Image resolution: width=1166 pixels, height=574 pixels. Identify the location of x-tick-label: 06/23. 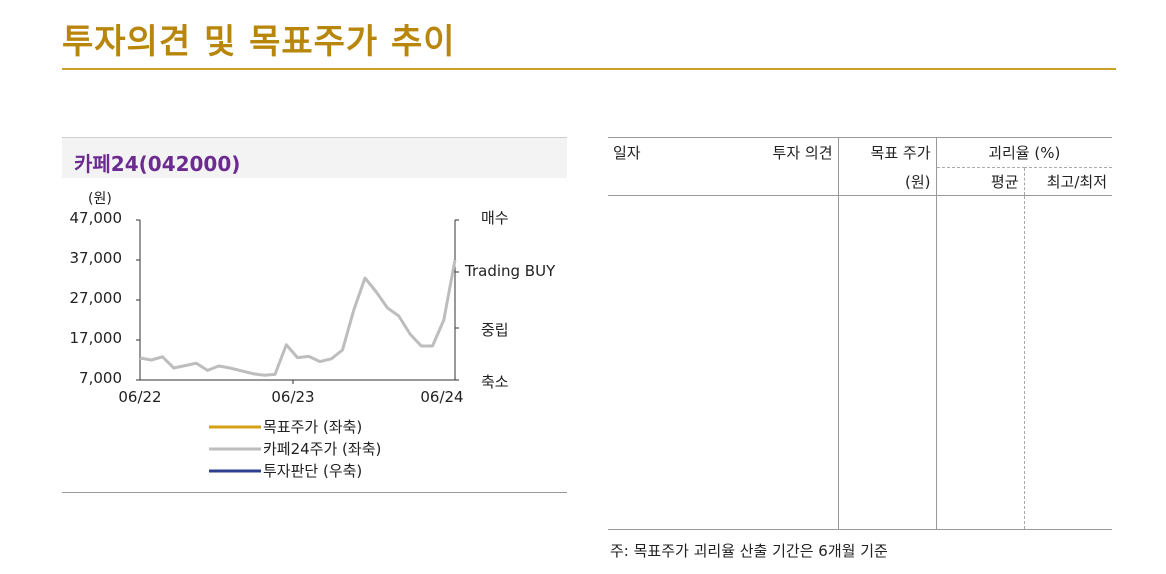
(292, 397).